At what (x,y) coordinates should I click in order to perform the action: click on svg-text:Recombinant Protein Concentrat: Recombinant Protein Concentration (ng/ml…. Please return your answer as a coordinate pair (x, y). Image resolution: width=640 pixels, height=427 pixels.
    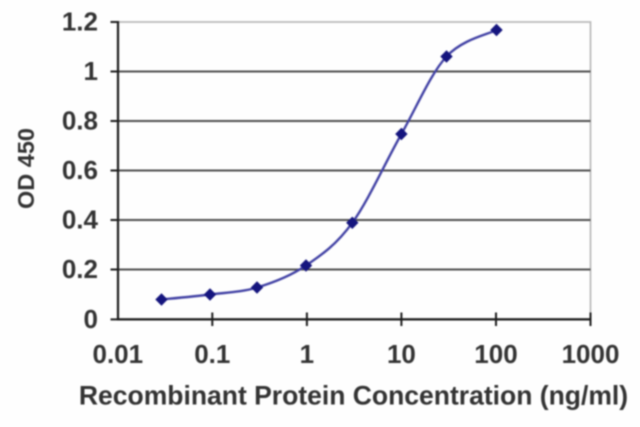
    Looking at the image, I should click on (353, 396).